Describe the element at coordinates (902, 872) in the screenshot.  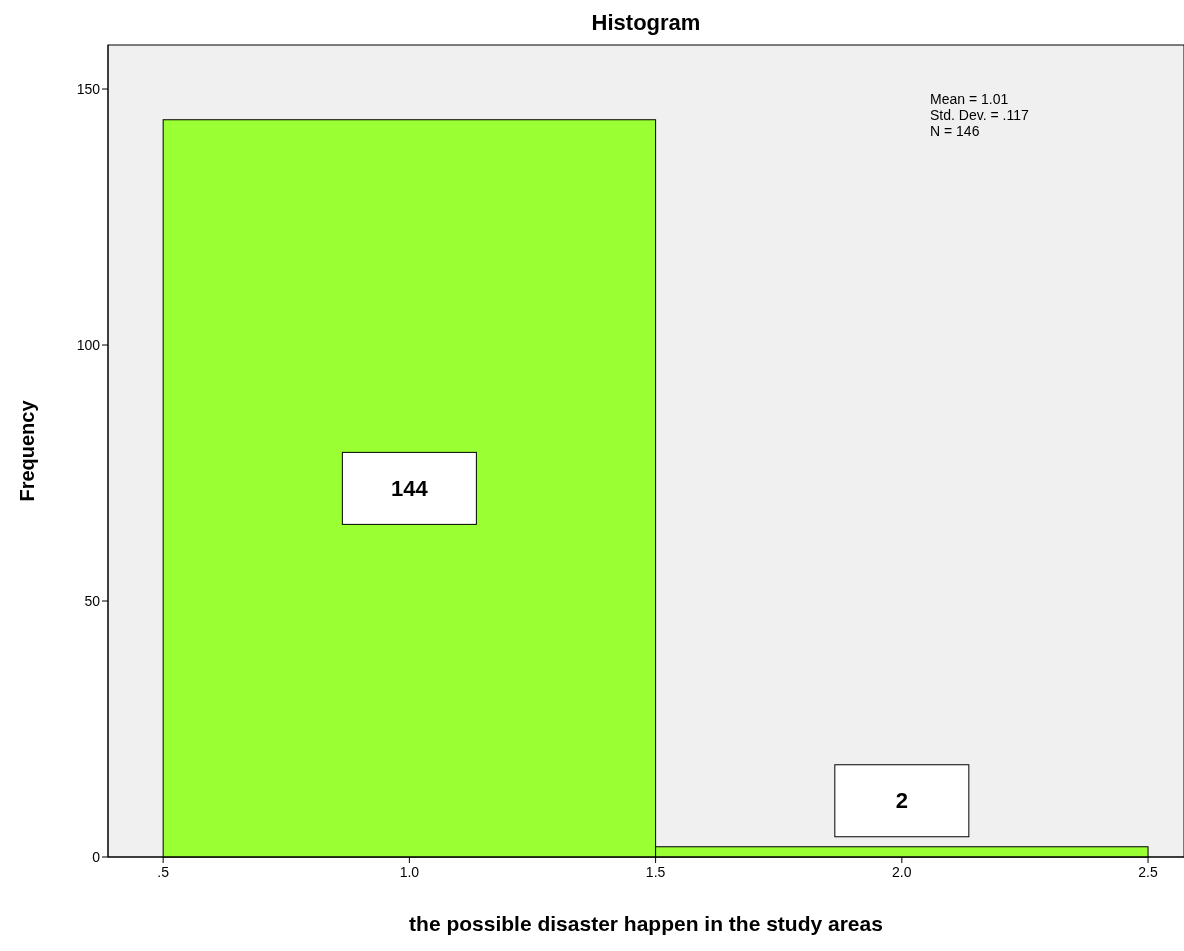
I see `x-tick-label: 2.0` at that location.